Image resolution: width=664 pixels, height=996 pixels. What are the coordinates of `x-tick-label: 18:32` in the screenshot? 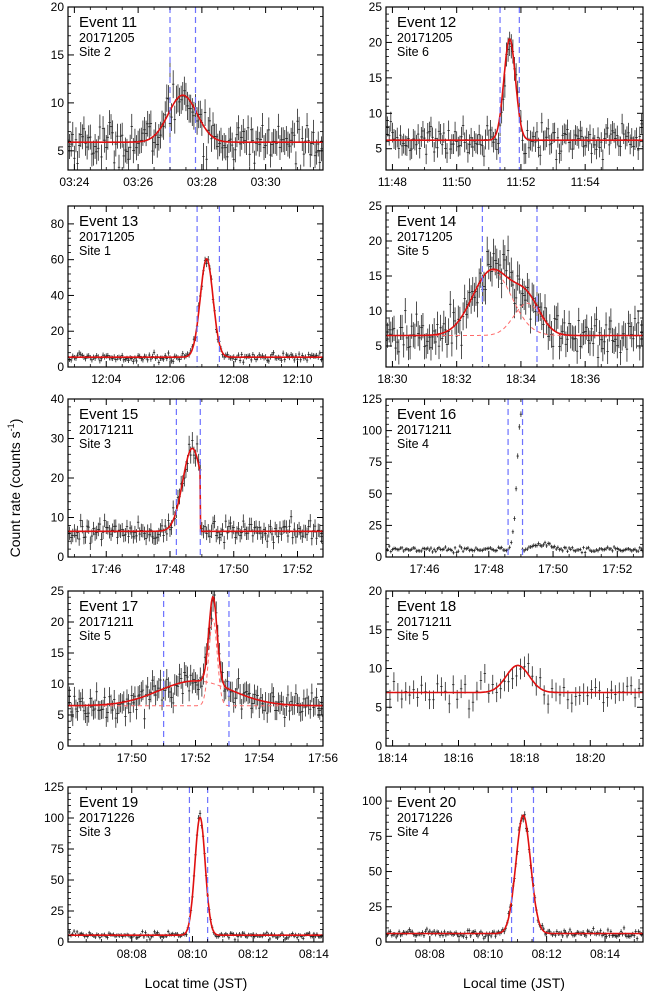 It's located at (457, 379).